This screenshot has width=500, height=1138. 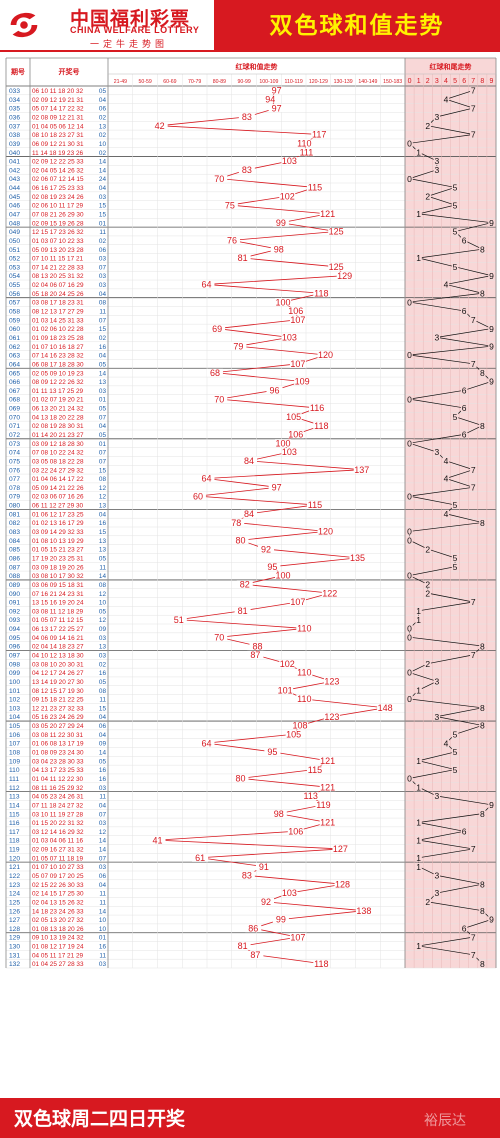 I want to click on red-balls: 06 13 17 22 25 27, so click(x=58, y=629).